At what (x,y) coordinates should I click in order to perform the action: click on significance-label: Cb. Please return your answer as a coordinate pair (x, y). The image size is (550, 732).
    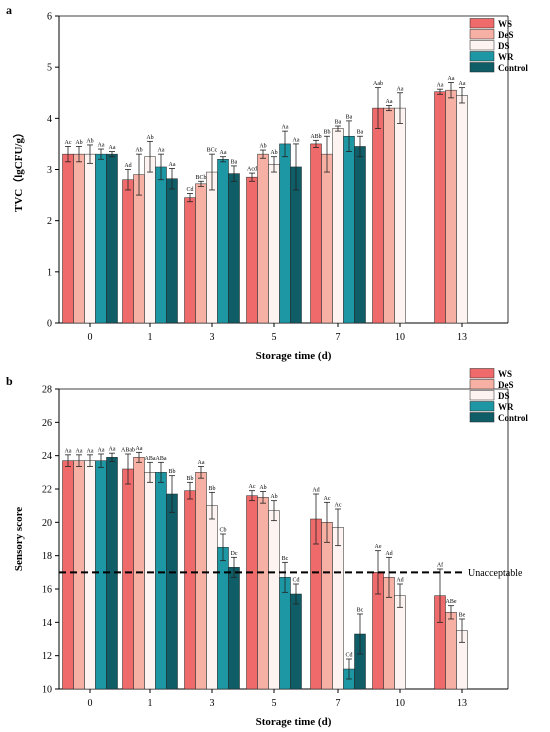
    Looking at the image, I should click on (222, 531).